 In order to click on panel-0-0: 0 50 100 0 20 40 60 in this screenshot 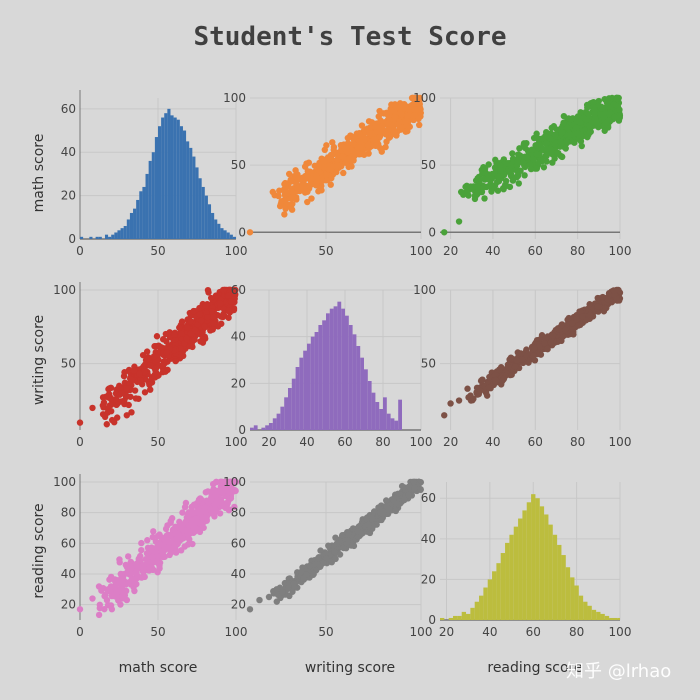, I will do `click(154, 174)`.